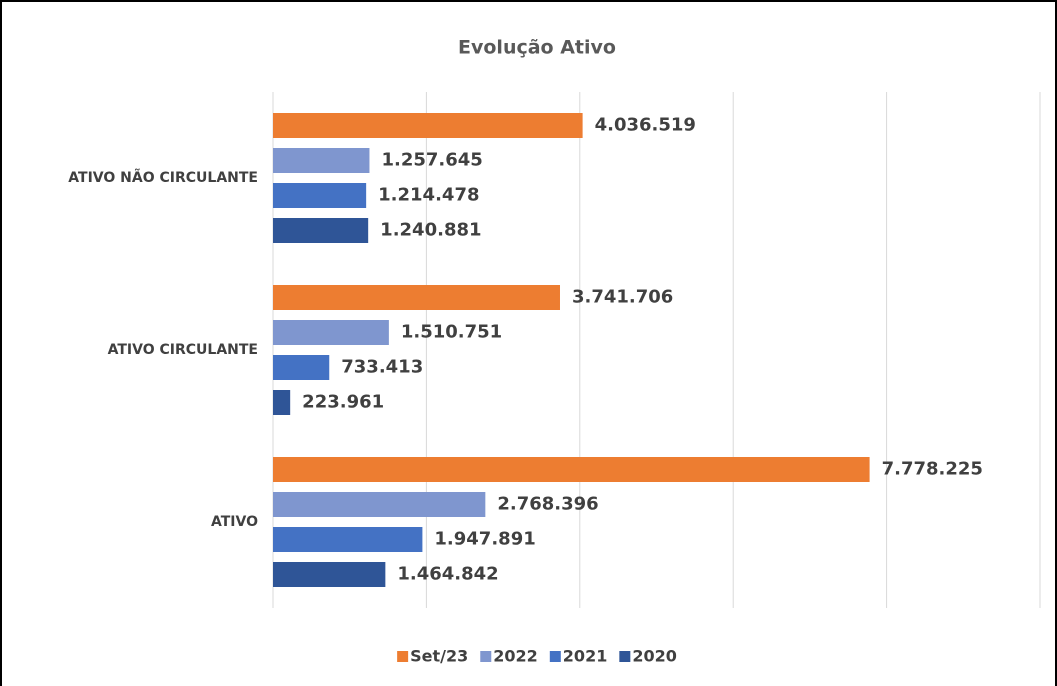 This screenshot has width=1057, height=686. What do you see at coordinates (183, 350) in the screenshot?
I see `category-label: ATIVO CIRCULANTE` at bounding box center [183, 350].